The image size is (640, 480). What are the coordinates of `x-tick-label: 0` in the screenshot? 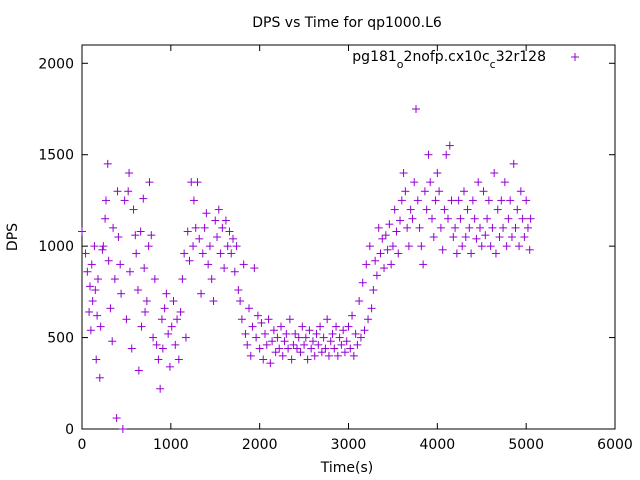 It's located at (82, 445).